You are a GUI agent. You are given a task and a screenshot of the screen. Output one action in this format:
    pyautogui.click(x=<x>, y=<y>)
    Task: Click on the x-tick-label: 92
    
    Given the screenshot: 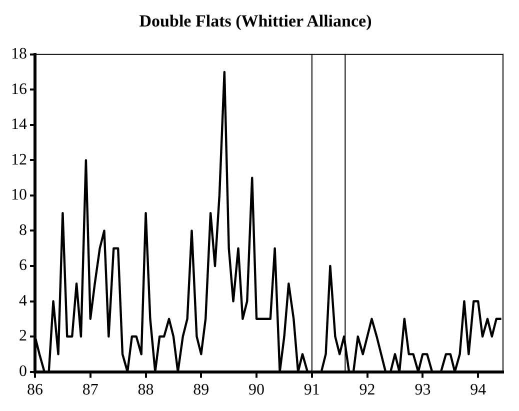 What is the action you would take?
    pyautogui.click(x=367, y=390)
    